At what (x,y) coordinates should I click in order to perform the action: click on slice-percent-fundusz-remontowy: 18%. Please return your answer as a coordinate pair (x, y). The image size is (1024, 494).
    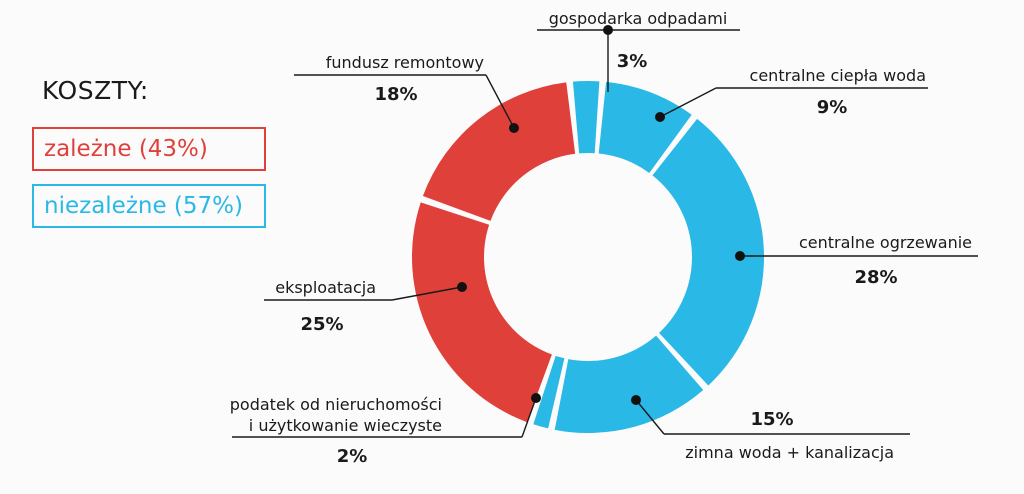
    Looking at the image, I should click on (395, 94).